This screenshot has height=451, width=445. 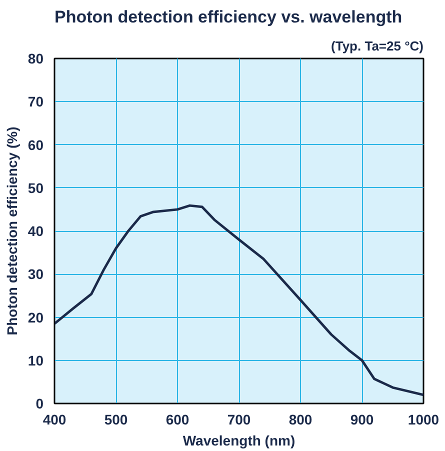 What do you see at coordinates (36, 102) in the screenshot?
I see `y-tick-label: 70` at bounding box center [36, 102].